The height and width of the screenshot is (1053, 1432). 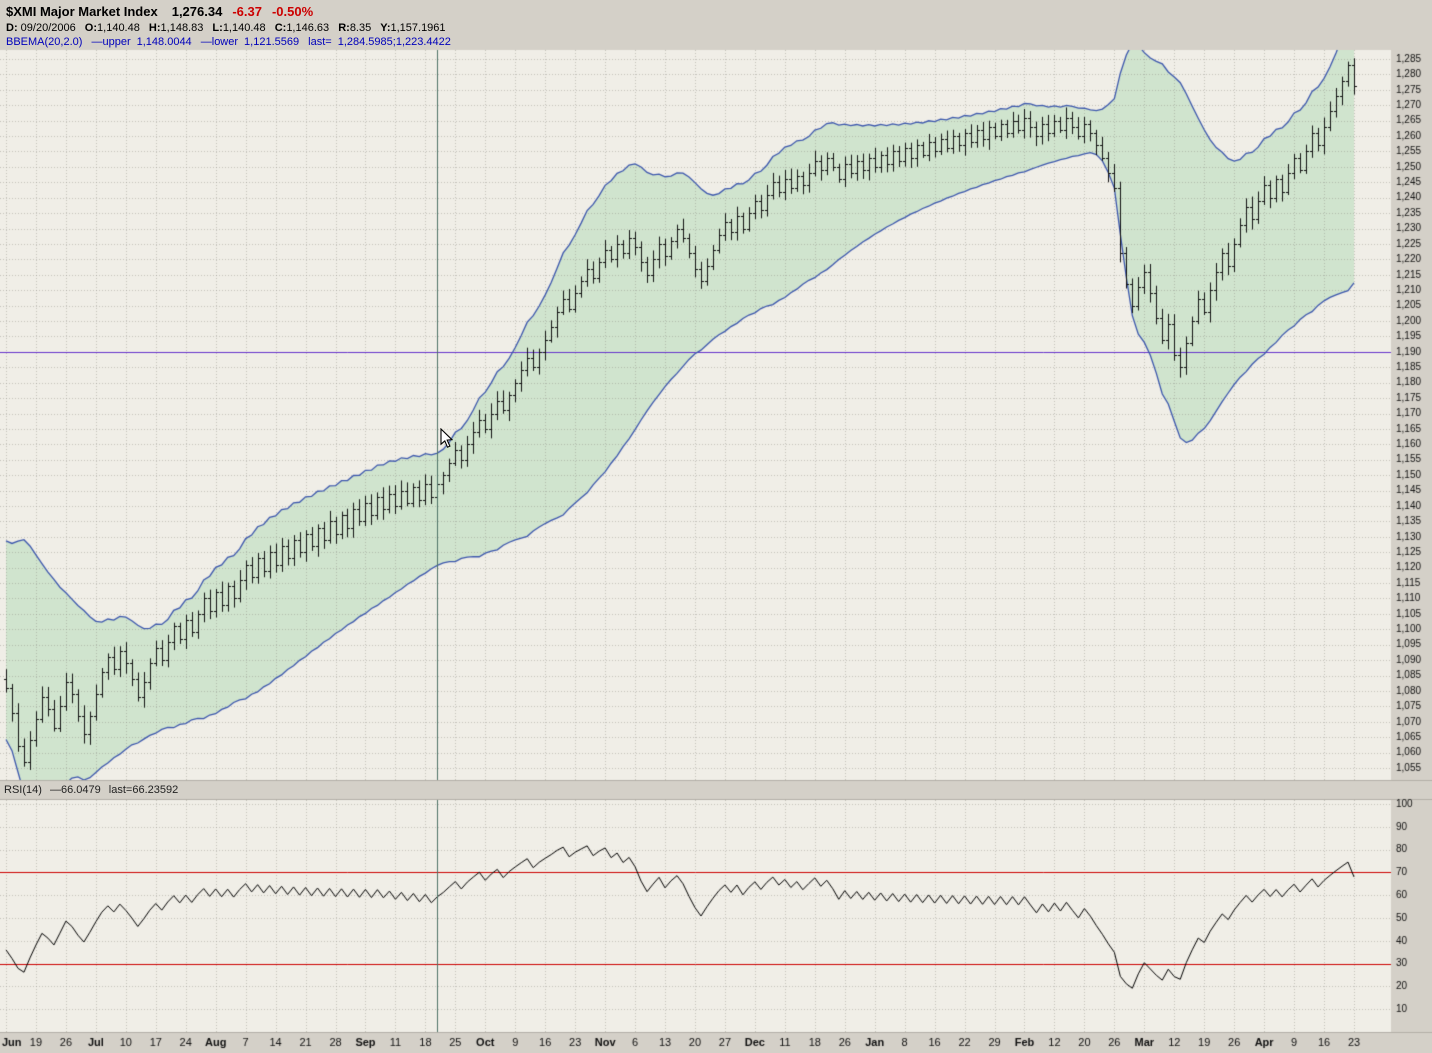 What do you see at coordinates (360, 28) in the screenshot?
I see `range-value: 8.35` at bounding box center [360, 28].